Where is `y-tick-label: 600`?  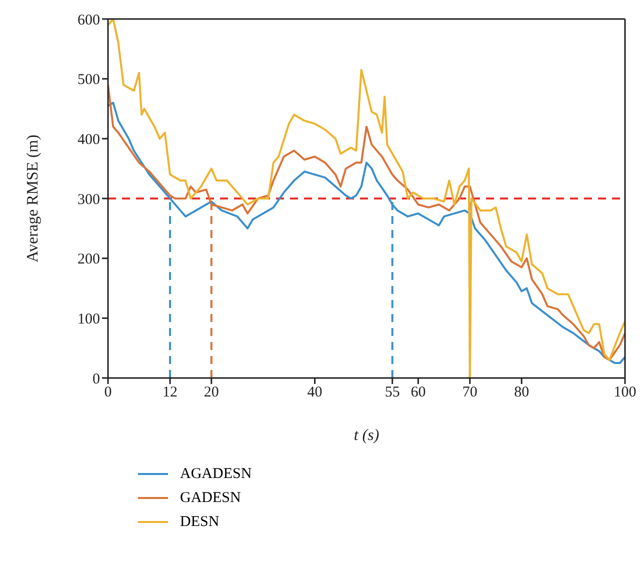 y-tick-label: 600 is located at coordinates (89, 20).